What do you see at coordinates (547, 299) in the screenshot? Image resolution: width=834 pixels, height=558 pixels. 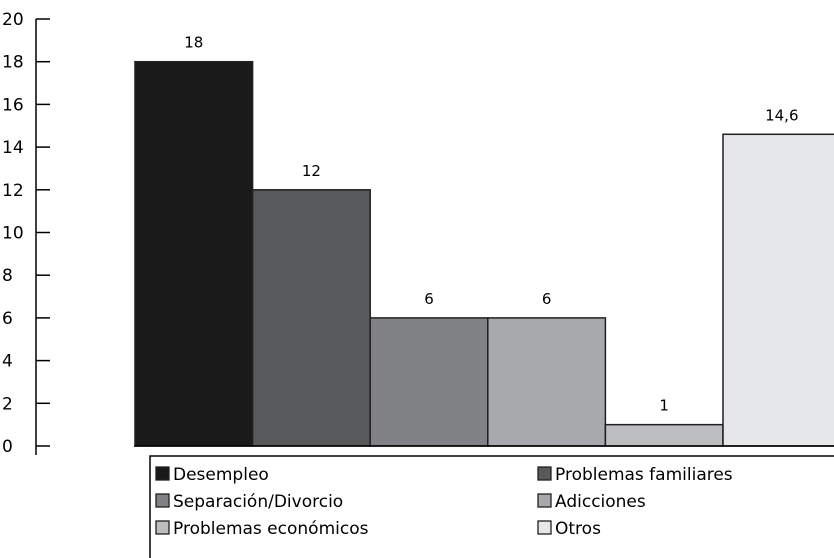 I see `data-label-4: 6` at bounding box center [547, 299].